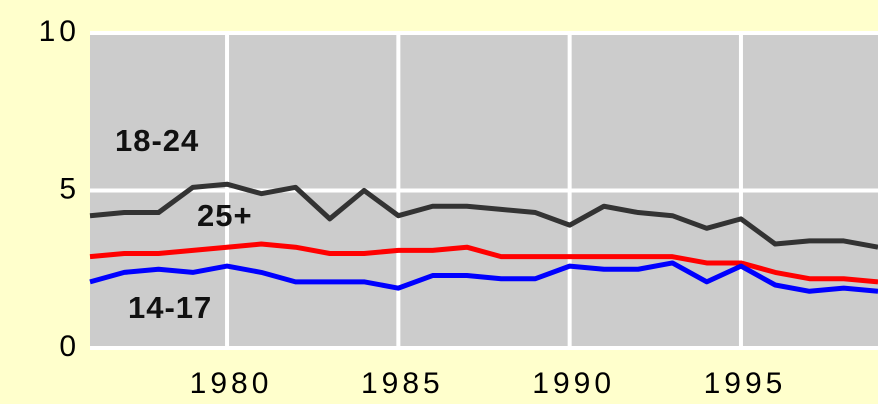 The height and width of the screenshot is (404, 878). Describe the element at coordinates (157, 140) in the screenshot. I see `series-label: 18-24` at that location.